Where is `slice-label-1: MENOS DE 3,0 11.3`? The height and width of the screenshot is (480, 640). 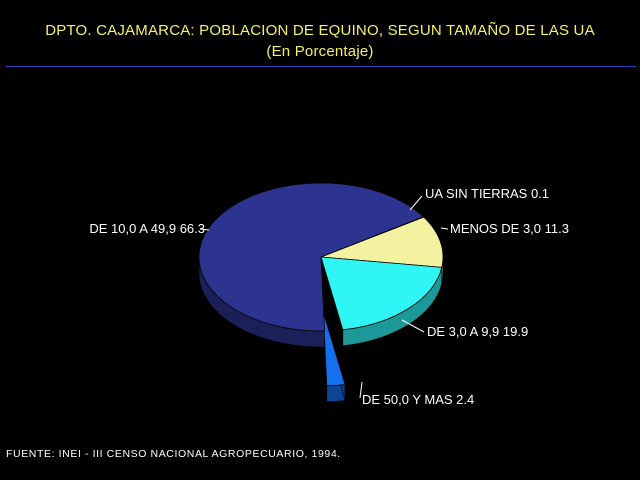 slice-label-1: MENOS DE 3,0 11.3 is located at coordinates (509, 228).